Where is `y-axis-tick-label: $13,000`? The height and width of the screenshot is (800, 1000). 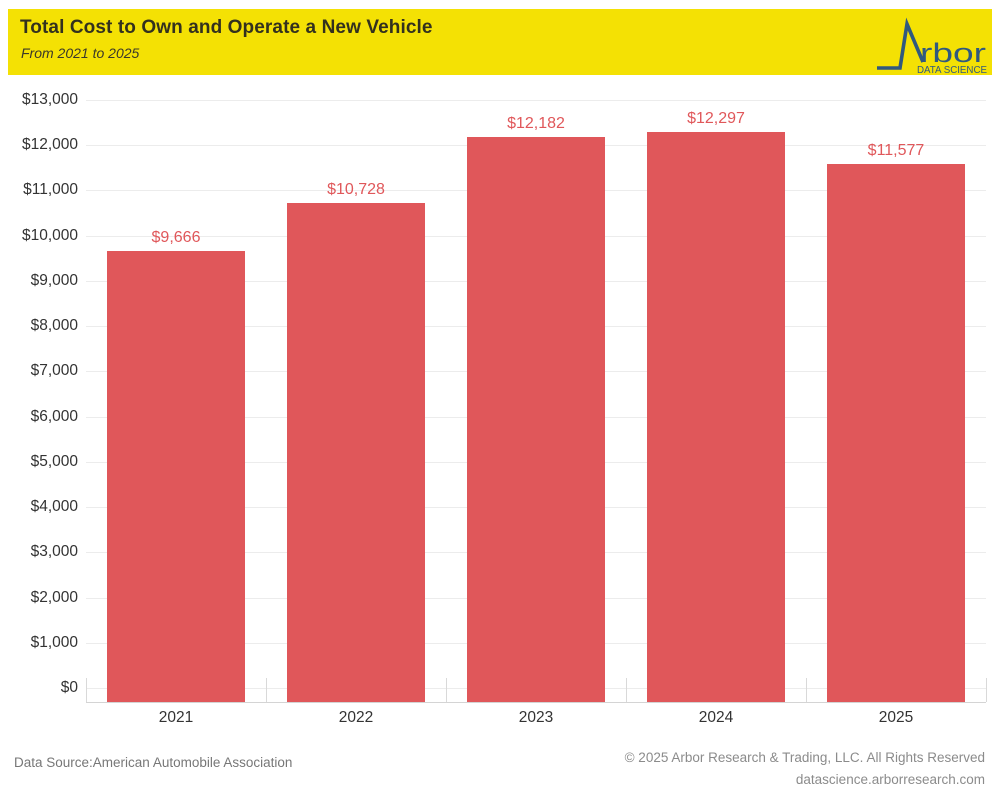
y-axis-tick-label: $13,000 is located at coordinates (49, 99).